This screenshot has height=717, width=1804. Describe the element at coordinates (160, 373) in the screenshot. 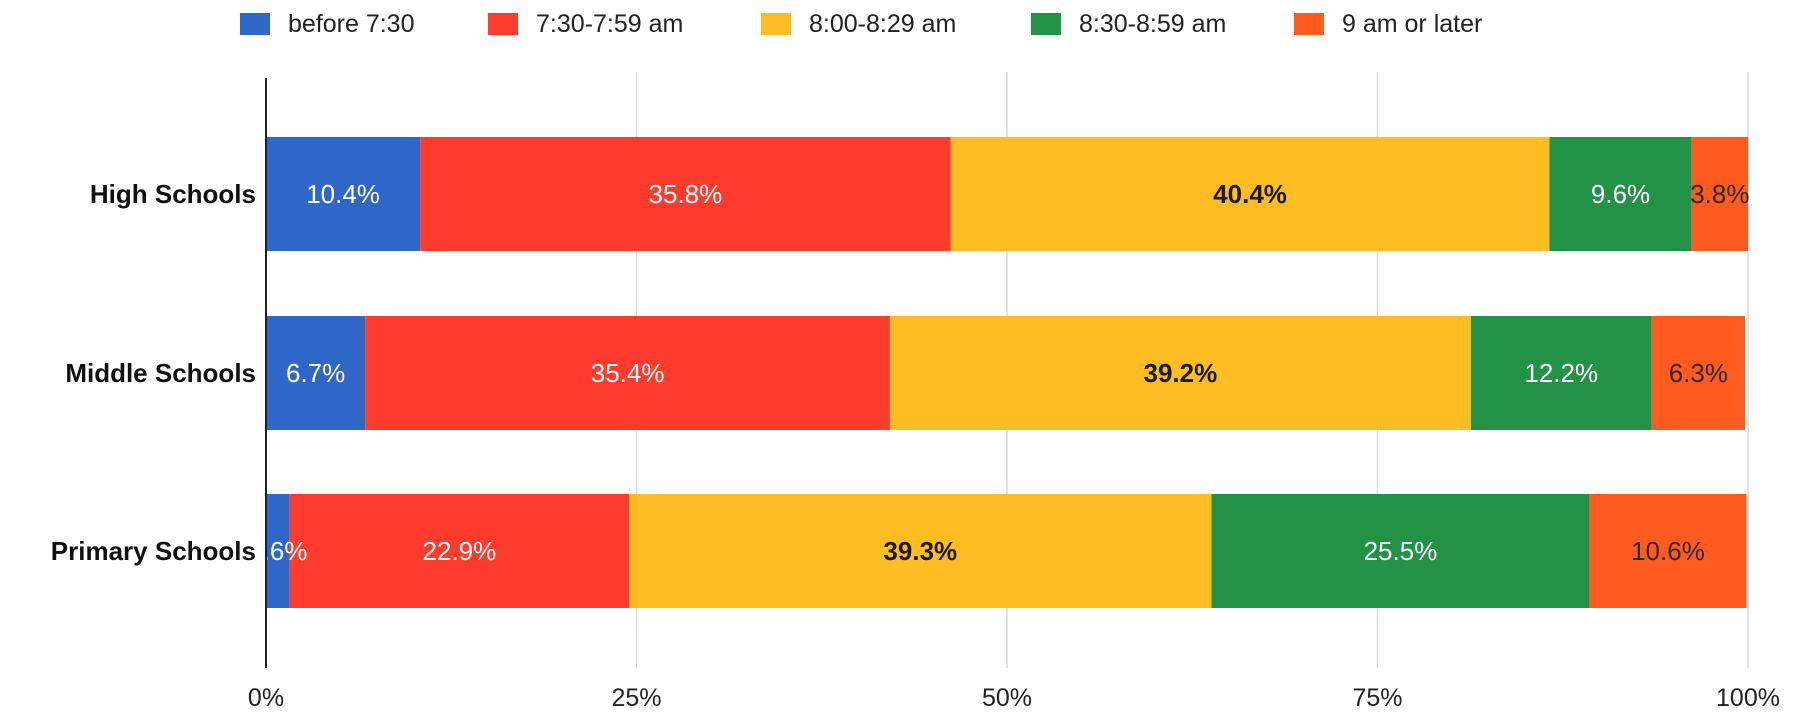

I see `category-label: Middle Schools` at that location.